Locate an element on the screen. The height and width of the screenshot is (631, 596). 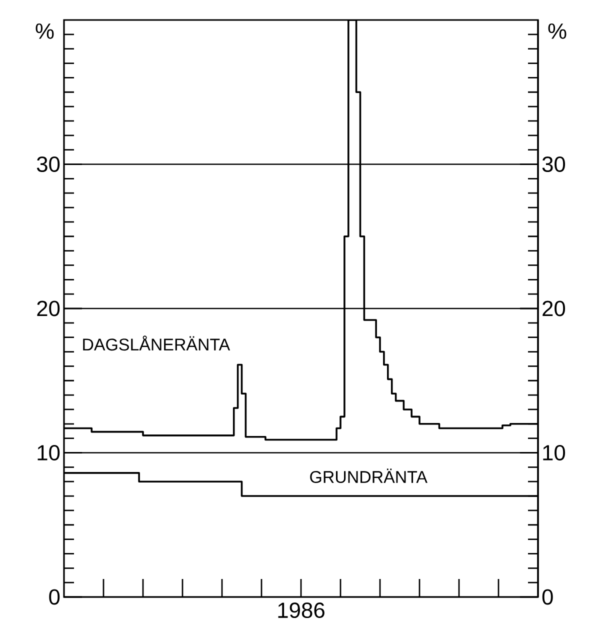
y-tick-label: 0 is located at coordinates (54, 597).